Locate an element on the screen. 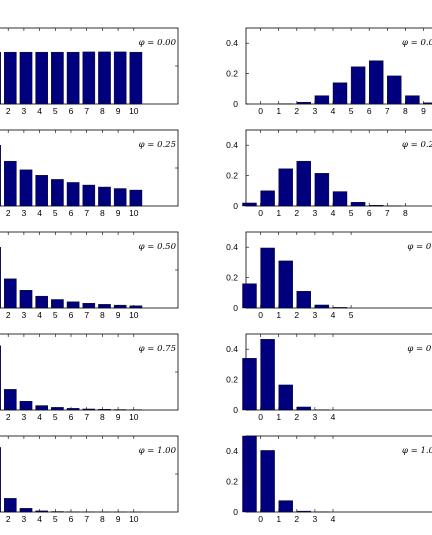  phi-annotation: φ = 0.50 is located at coordinates (158, 247).